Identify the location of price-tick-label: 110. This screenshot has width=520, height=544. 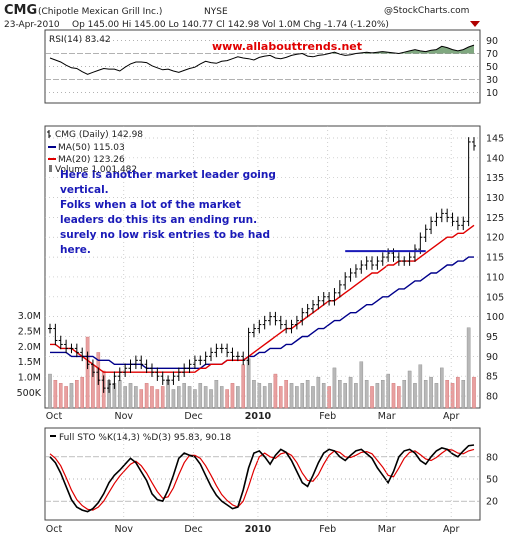
(495, 277).